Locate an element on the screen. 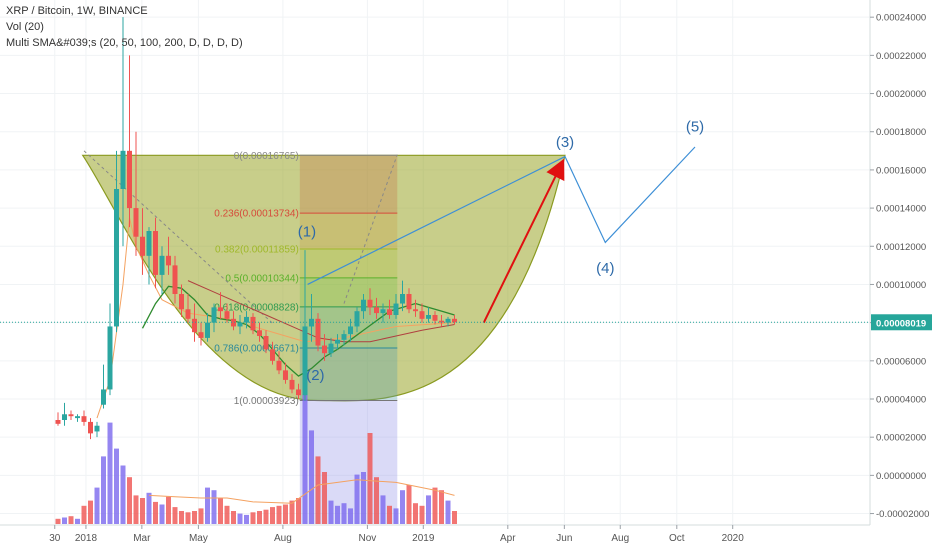  volume-ma-line is located at coordinates (301, 491).